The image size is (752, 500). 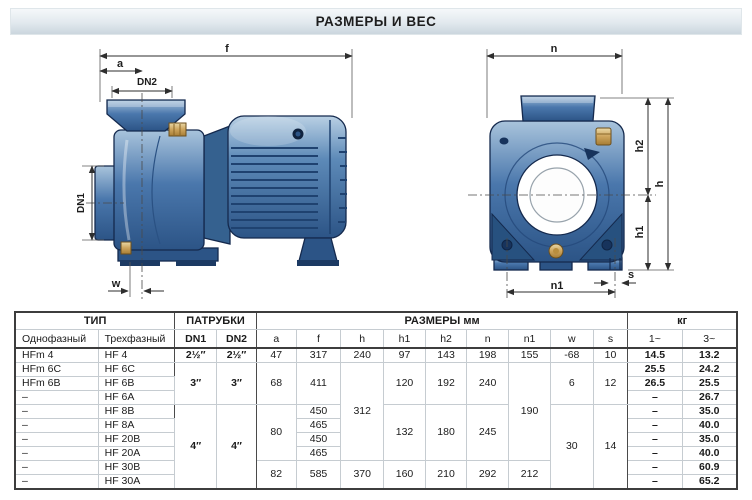 I want to click on table-cell: 120, so click(x=404, y=383).